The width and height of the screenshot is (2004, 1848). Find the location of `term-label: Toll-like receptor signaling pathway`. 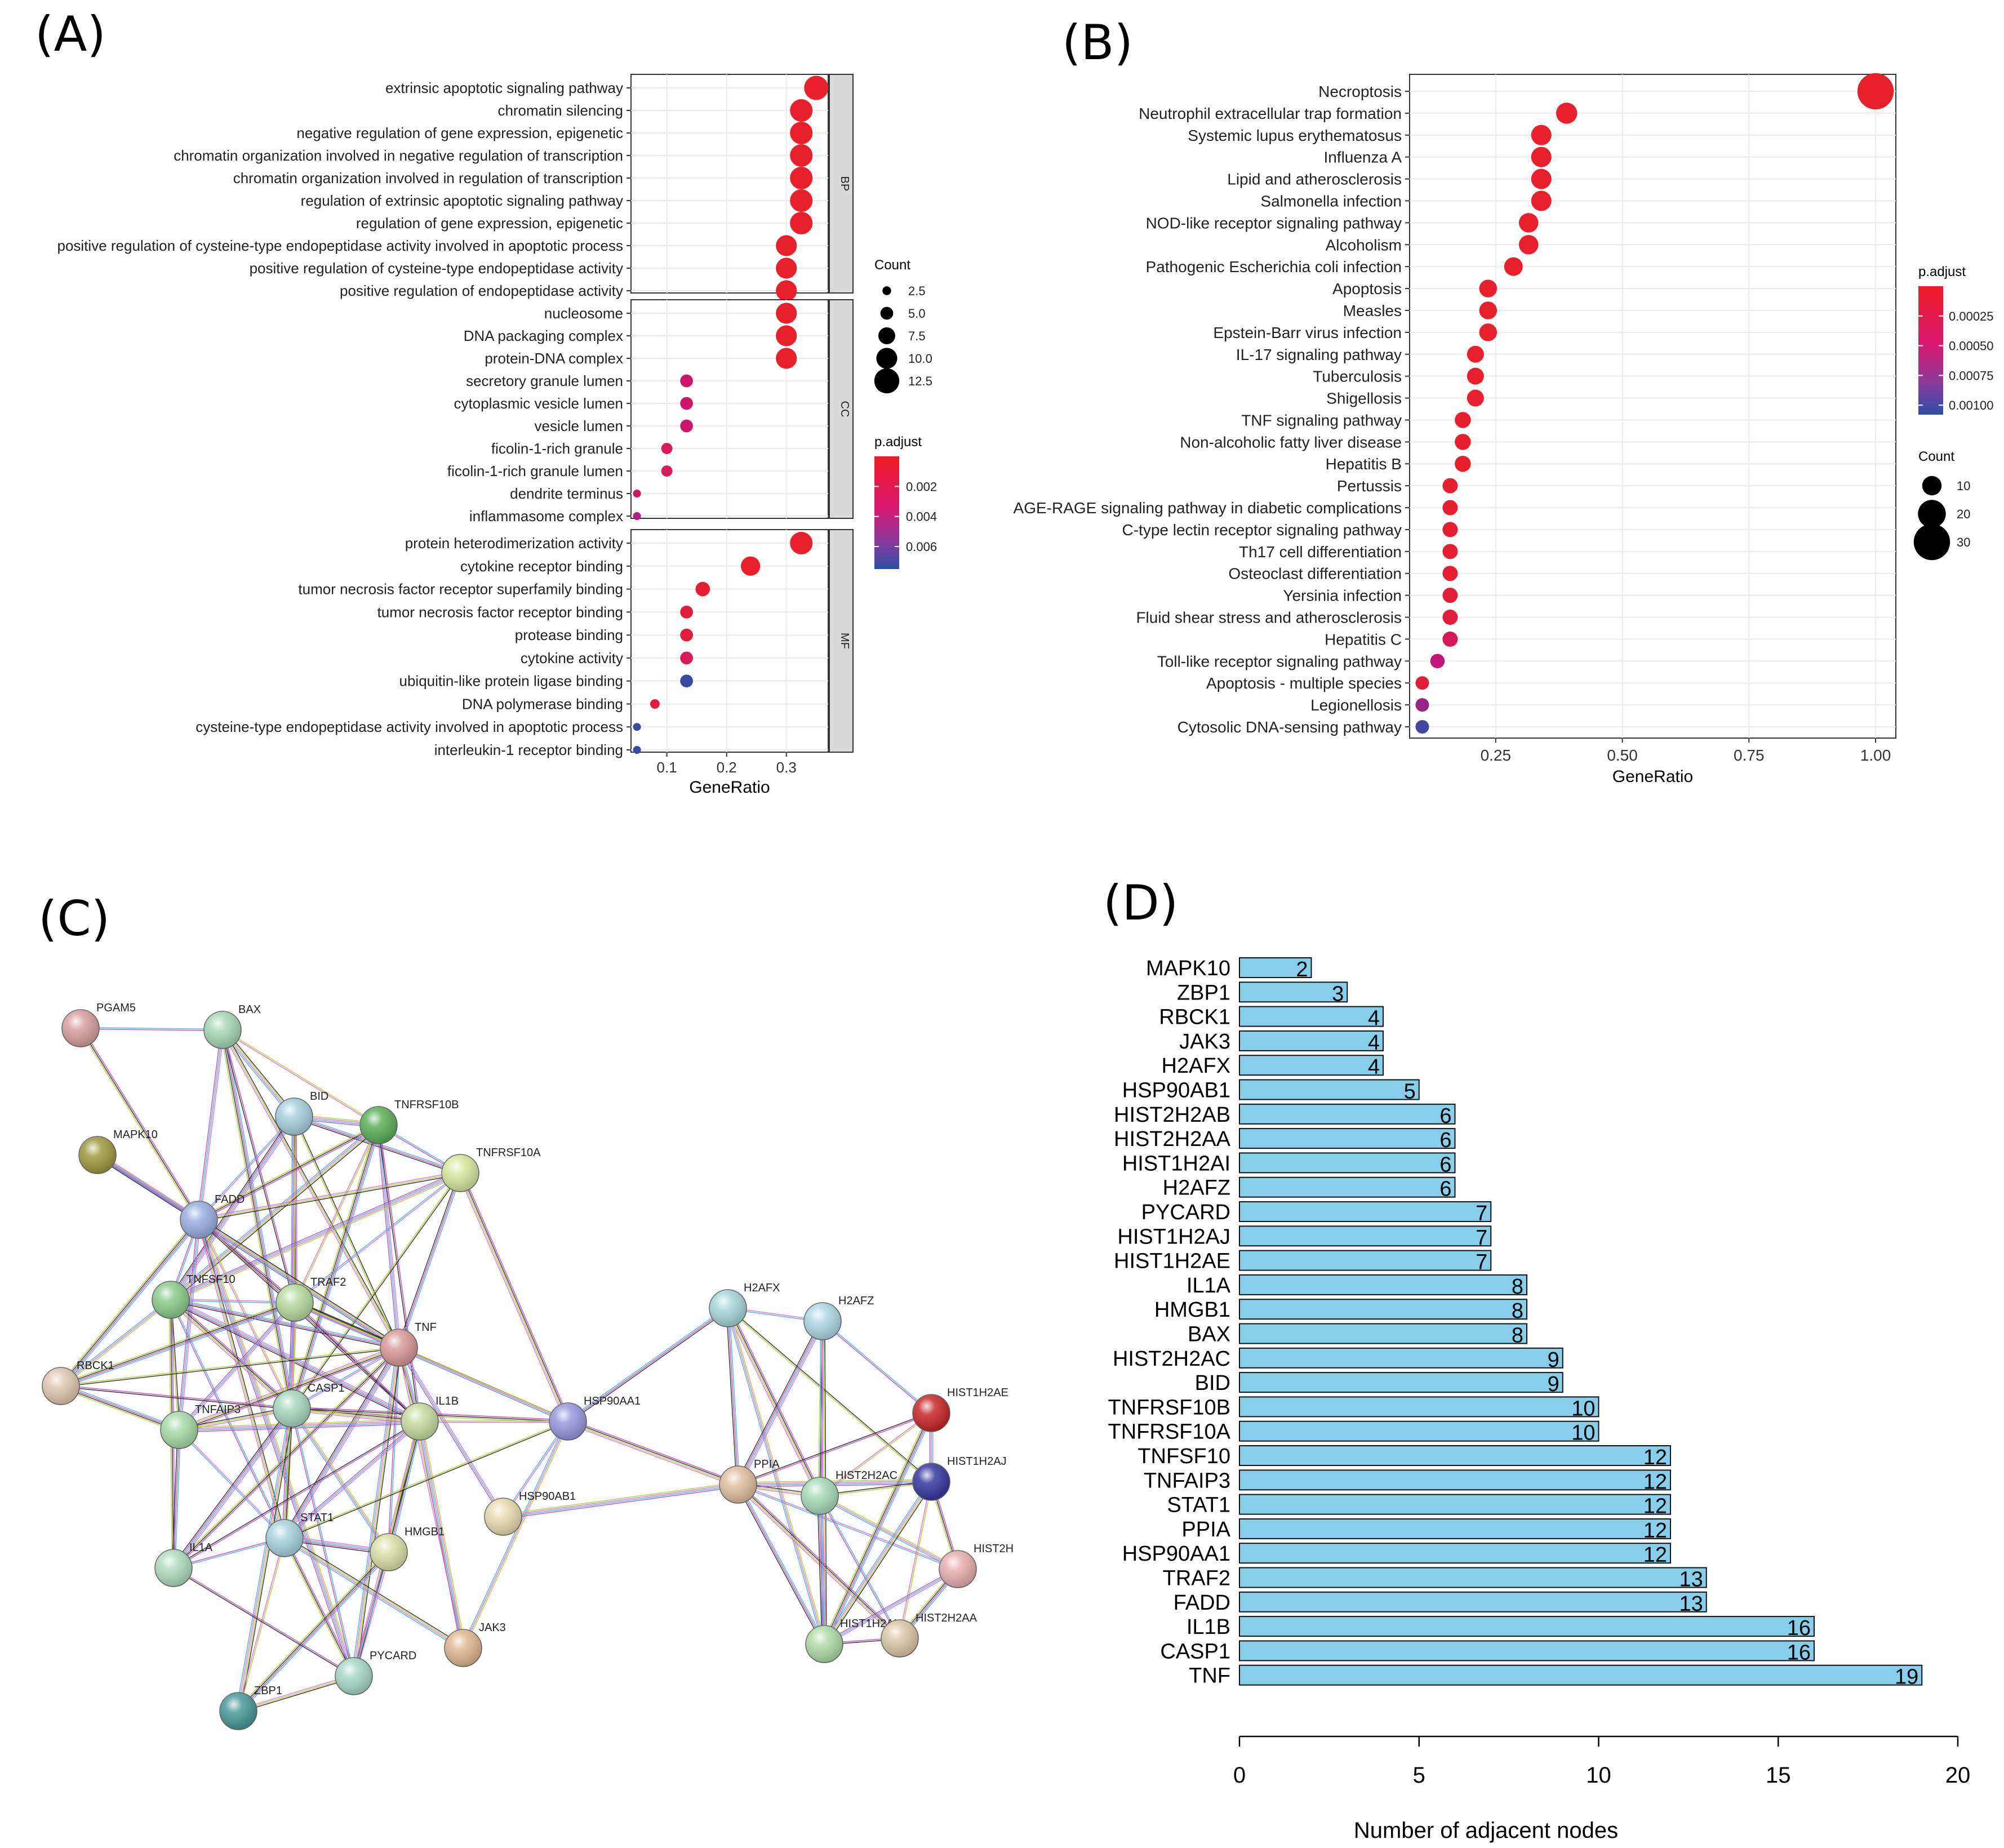

term-label: Toll-like receptor signaling pathway is located at coordinates (1280, 661).